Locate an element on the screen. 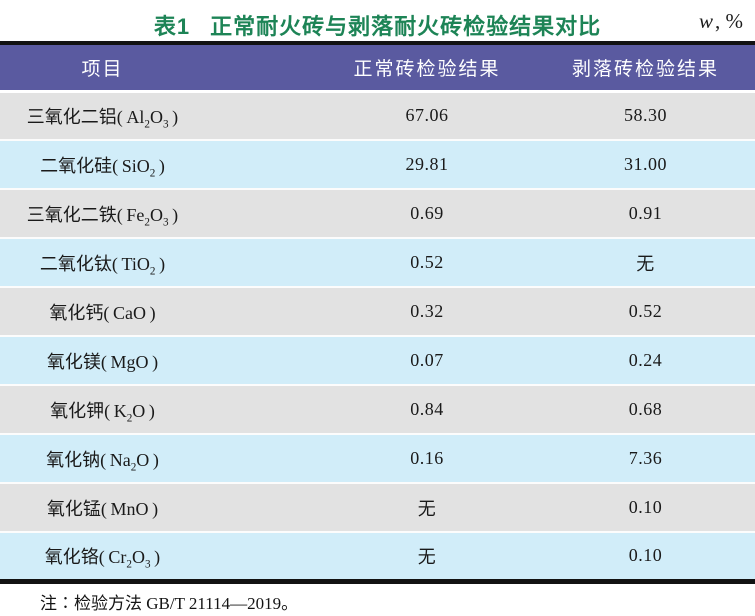  spalled-result-value: 0.24 is located at coordinates (645, 360).